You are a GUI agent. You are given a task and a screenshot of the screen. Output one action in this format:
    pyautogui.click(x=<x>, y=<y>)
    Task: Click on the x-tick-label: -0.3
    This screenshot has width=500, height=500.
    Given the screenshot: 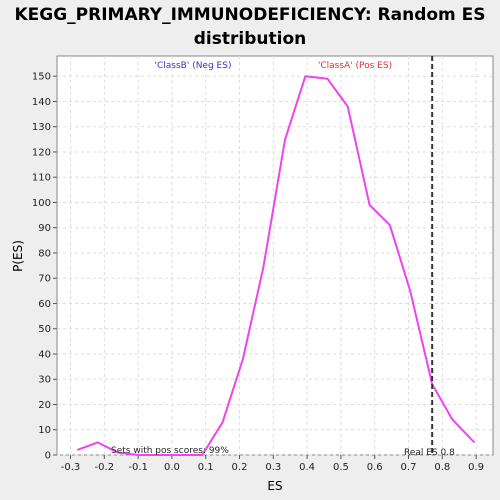 What is the action you would take?
    pyautogui.click(x=71, y=467)
    